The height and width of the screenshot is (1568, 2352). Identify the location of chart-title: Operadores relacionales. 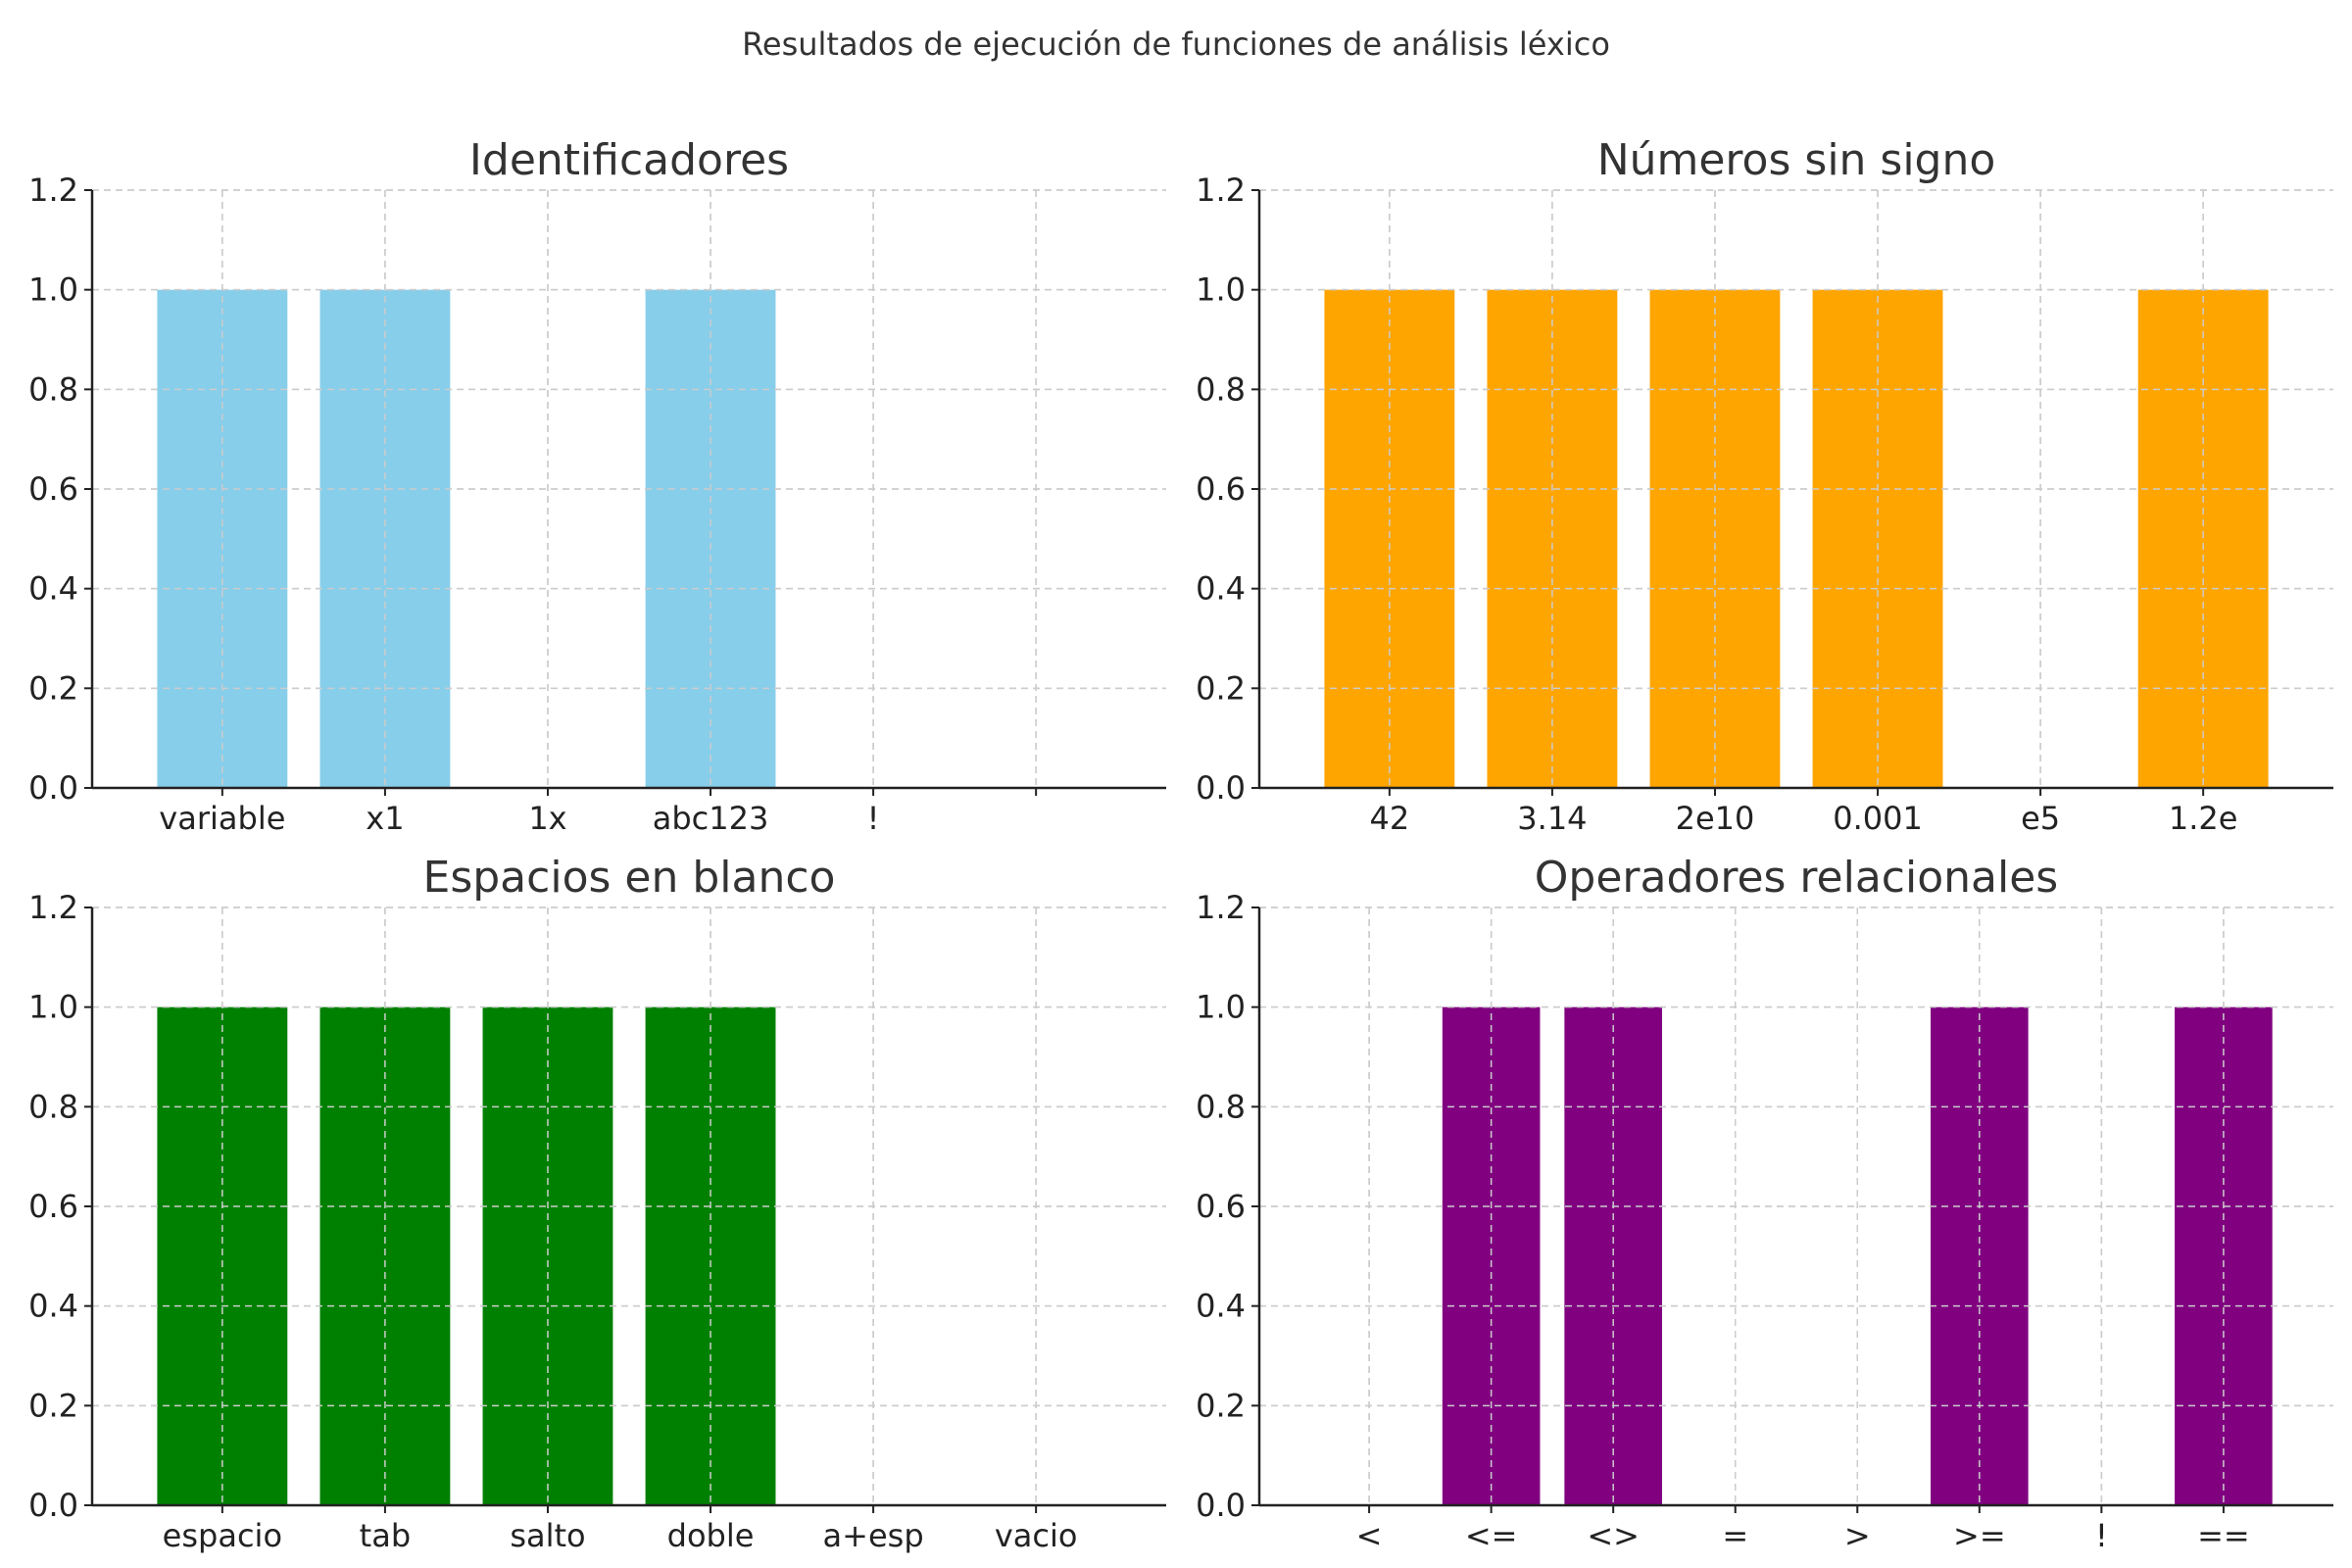
(1796, 878).